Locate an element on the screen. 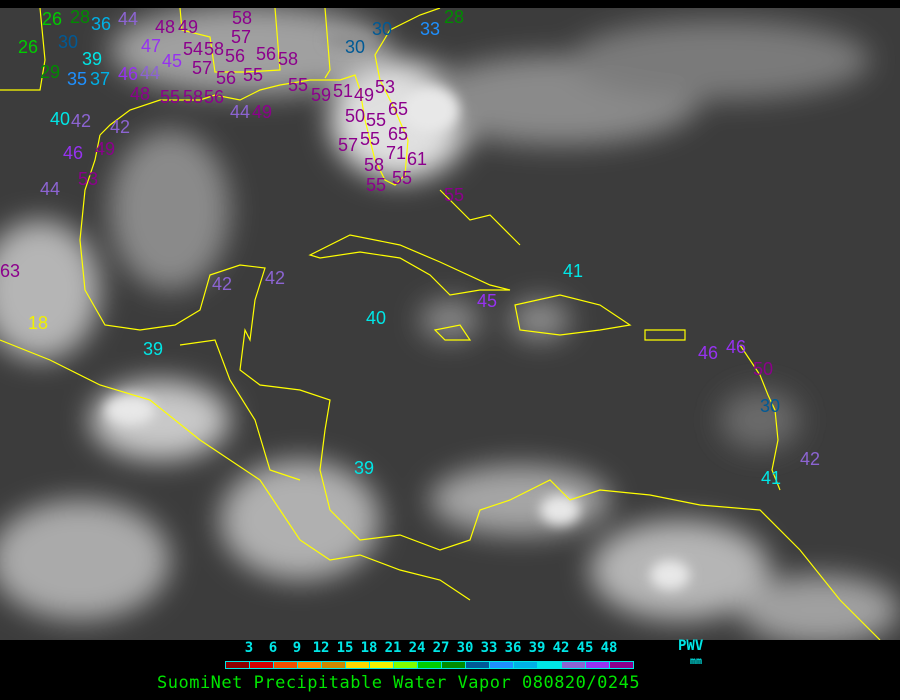 The height and width of the screenshot is (700, 900). station-pwv-value: 47 is located at coordinates (151, 46).